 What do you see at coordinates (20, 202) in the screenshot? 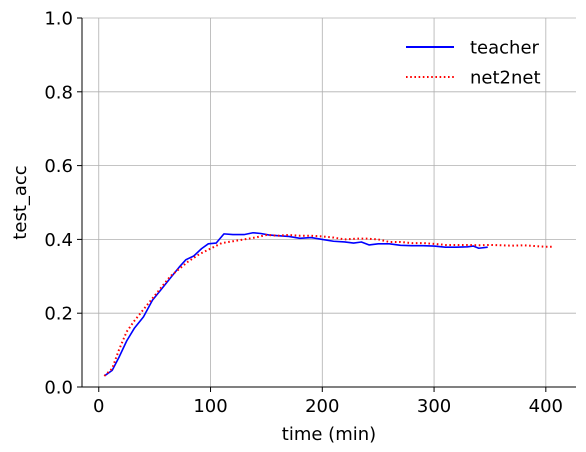
I see `y-axis-label: test_acc` at bounding box center [20, 202].